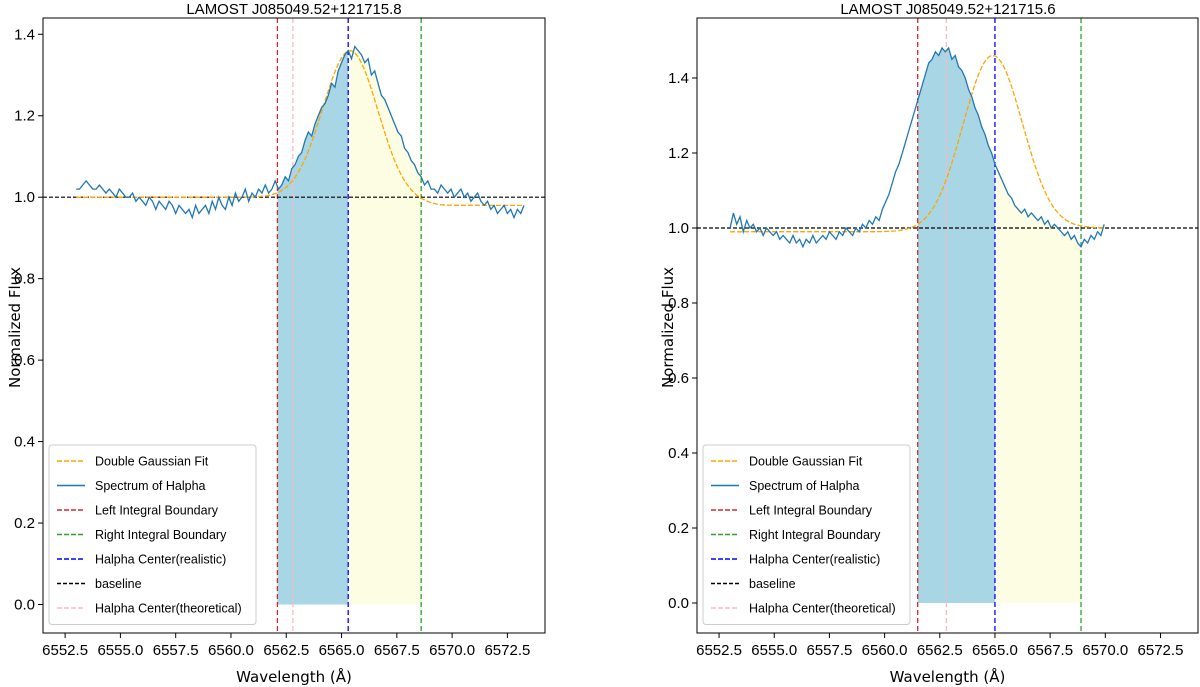 The width and height of the screenshot is (1200, 687). I want to click on chart-2-legend-label: Spectrum of Halpha, so click(804, 486).